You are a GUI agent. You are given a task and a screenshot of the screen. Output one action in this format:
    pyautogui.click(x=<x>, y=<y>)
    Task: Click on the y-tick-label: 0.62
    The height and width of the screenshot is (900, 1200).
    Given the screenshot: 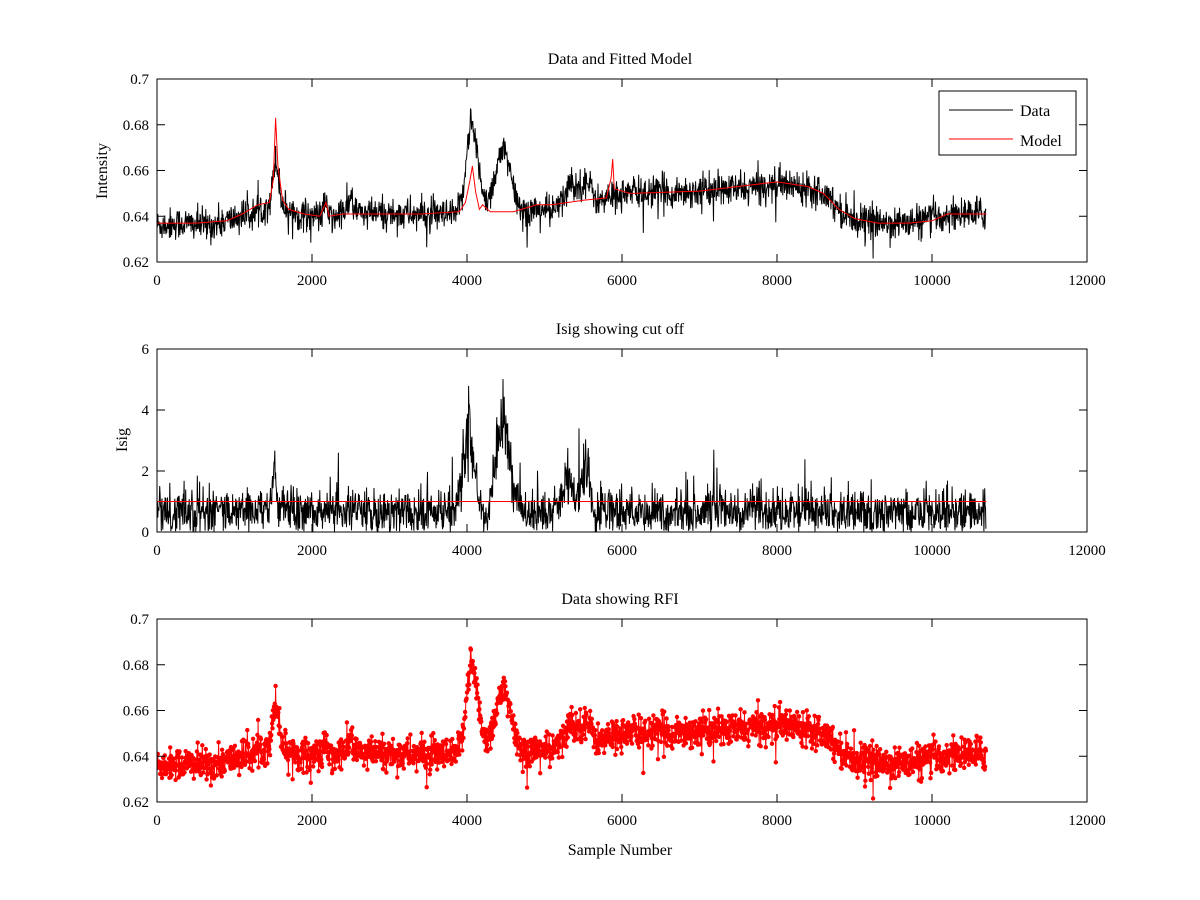 What is the action you would take?
    pyautogui.click(x=136, y=263)
    